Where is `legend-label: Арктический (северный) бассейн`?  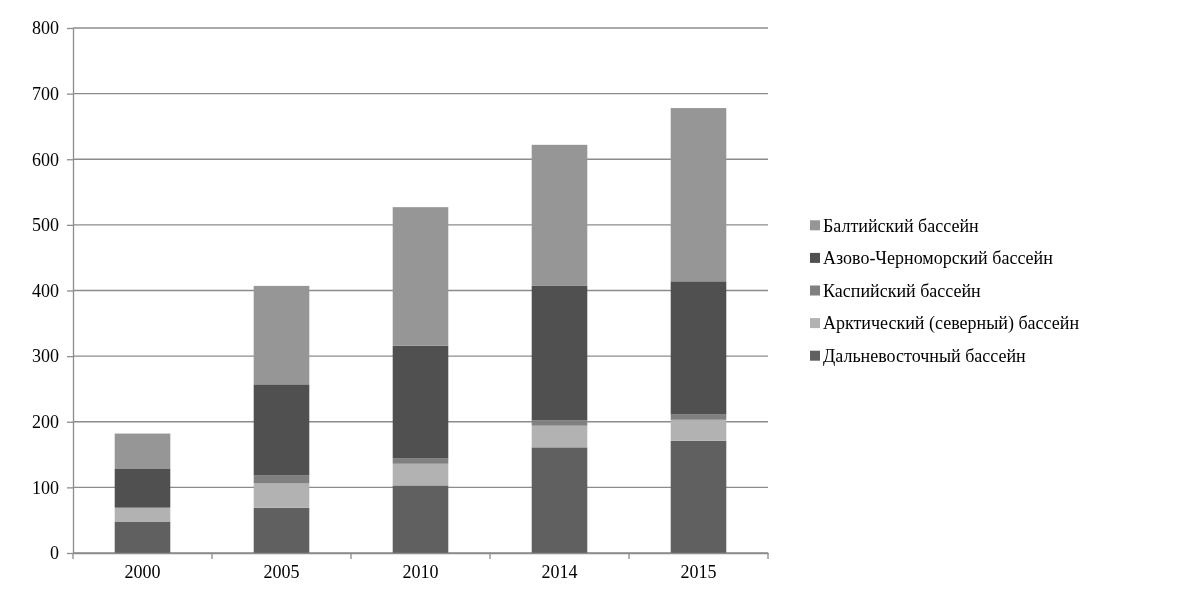
legend-label: Арктический (северный) бассейн is located at coordinates (951, 324).